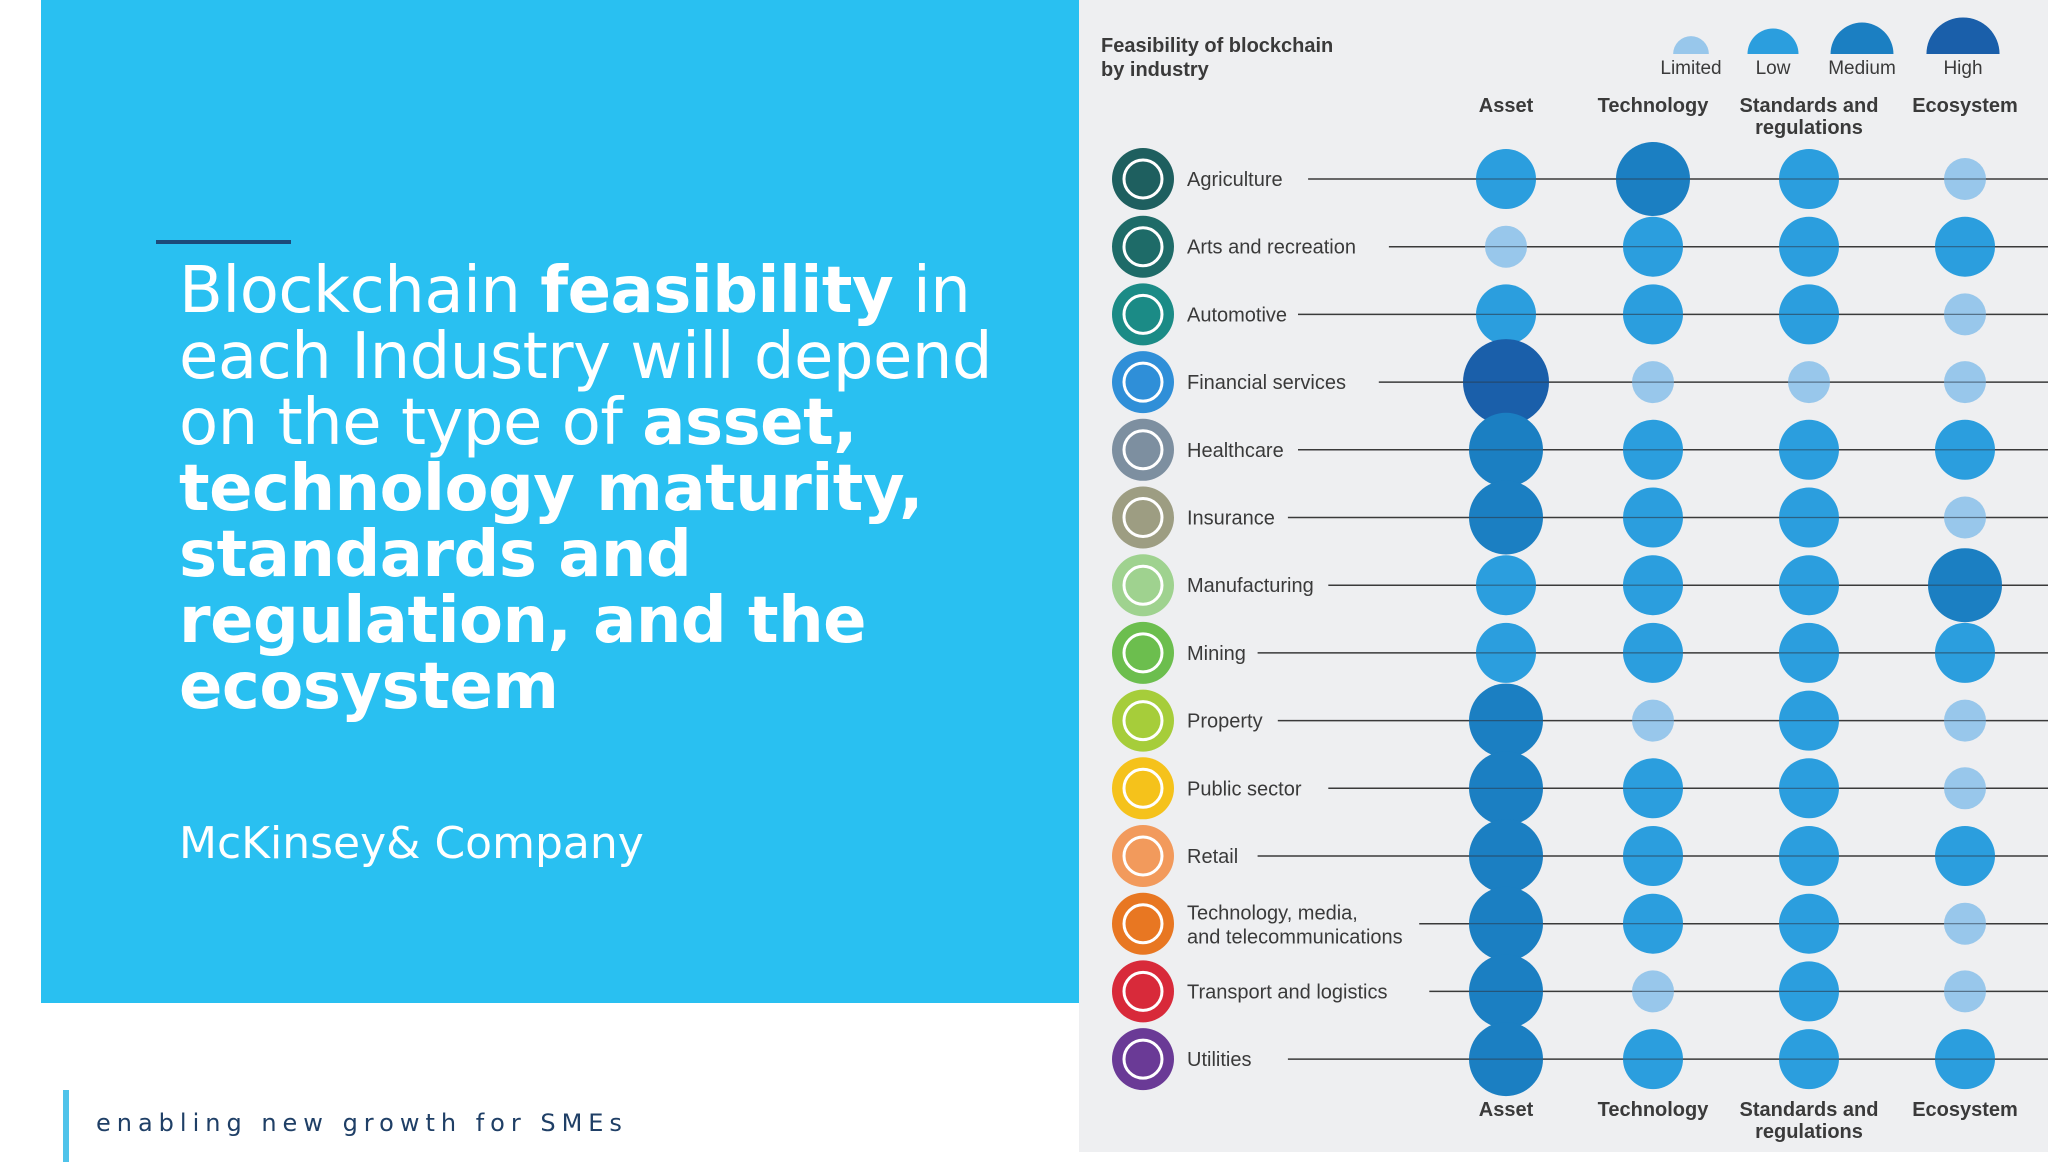 The image size is (2048, 1162). What do you see at coordinates (1219, 1060) in the screenshot?
I see `row-label-13: Utilities` at bounding box center [1219, 1060].